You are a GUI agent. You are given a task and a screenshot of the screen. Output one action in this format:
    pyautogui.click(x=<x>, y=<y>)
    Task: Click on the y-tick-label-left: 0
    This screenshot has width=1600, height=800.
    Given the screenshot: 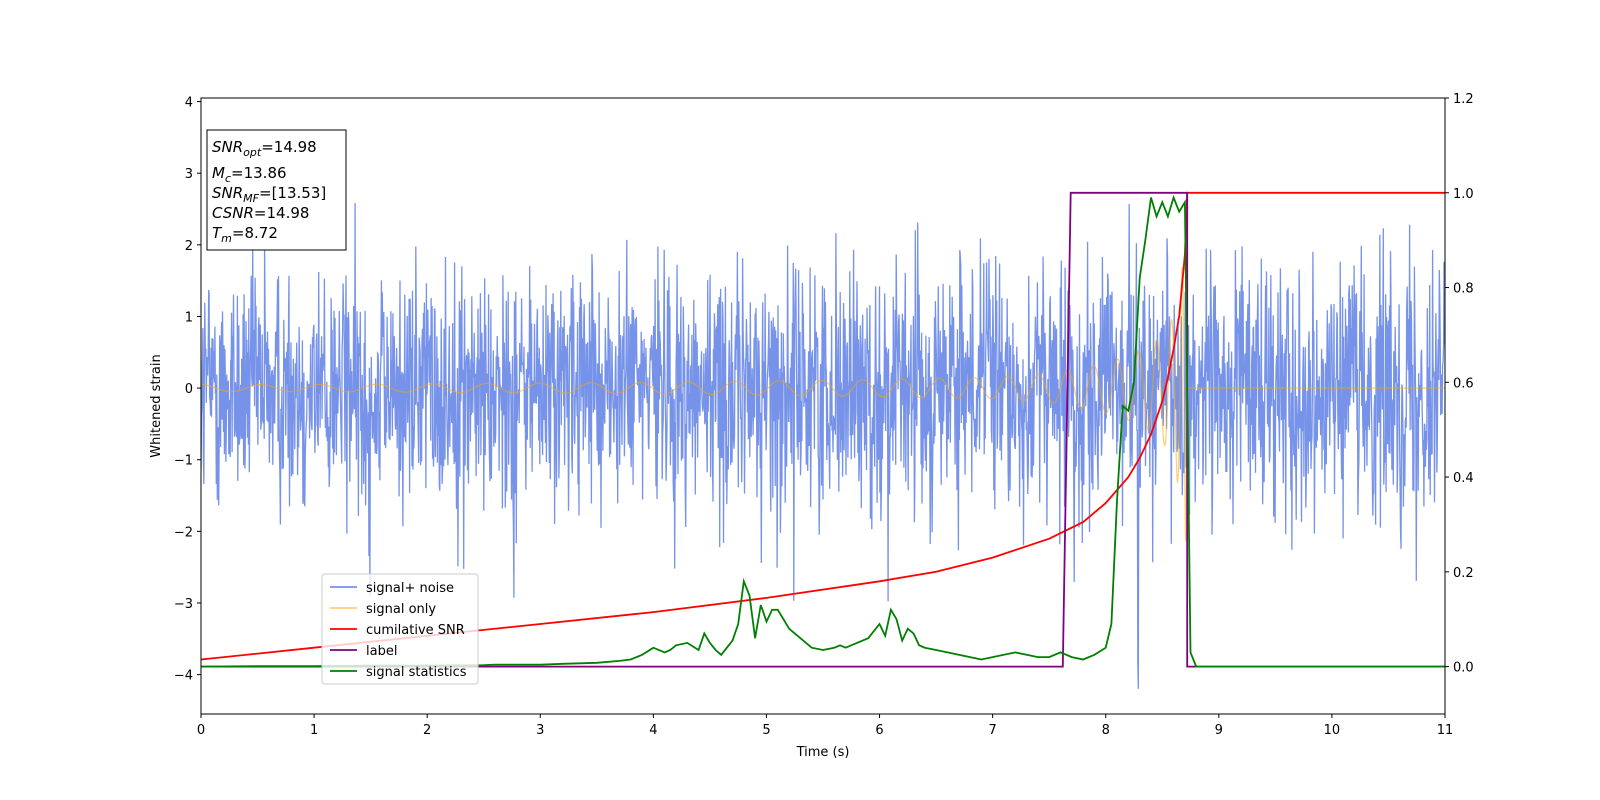 What is the action you would take?
    pyautogui.click(x=189, y=389)
    